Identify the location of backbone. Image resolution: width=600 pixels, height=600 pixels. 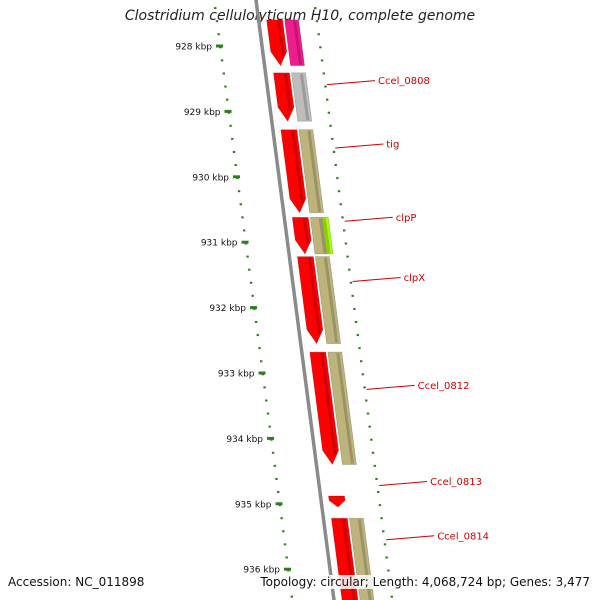
(295, 300).